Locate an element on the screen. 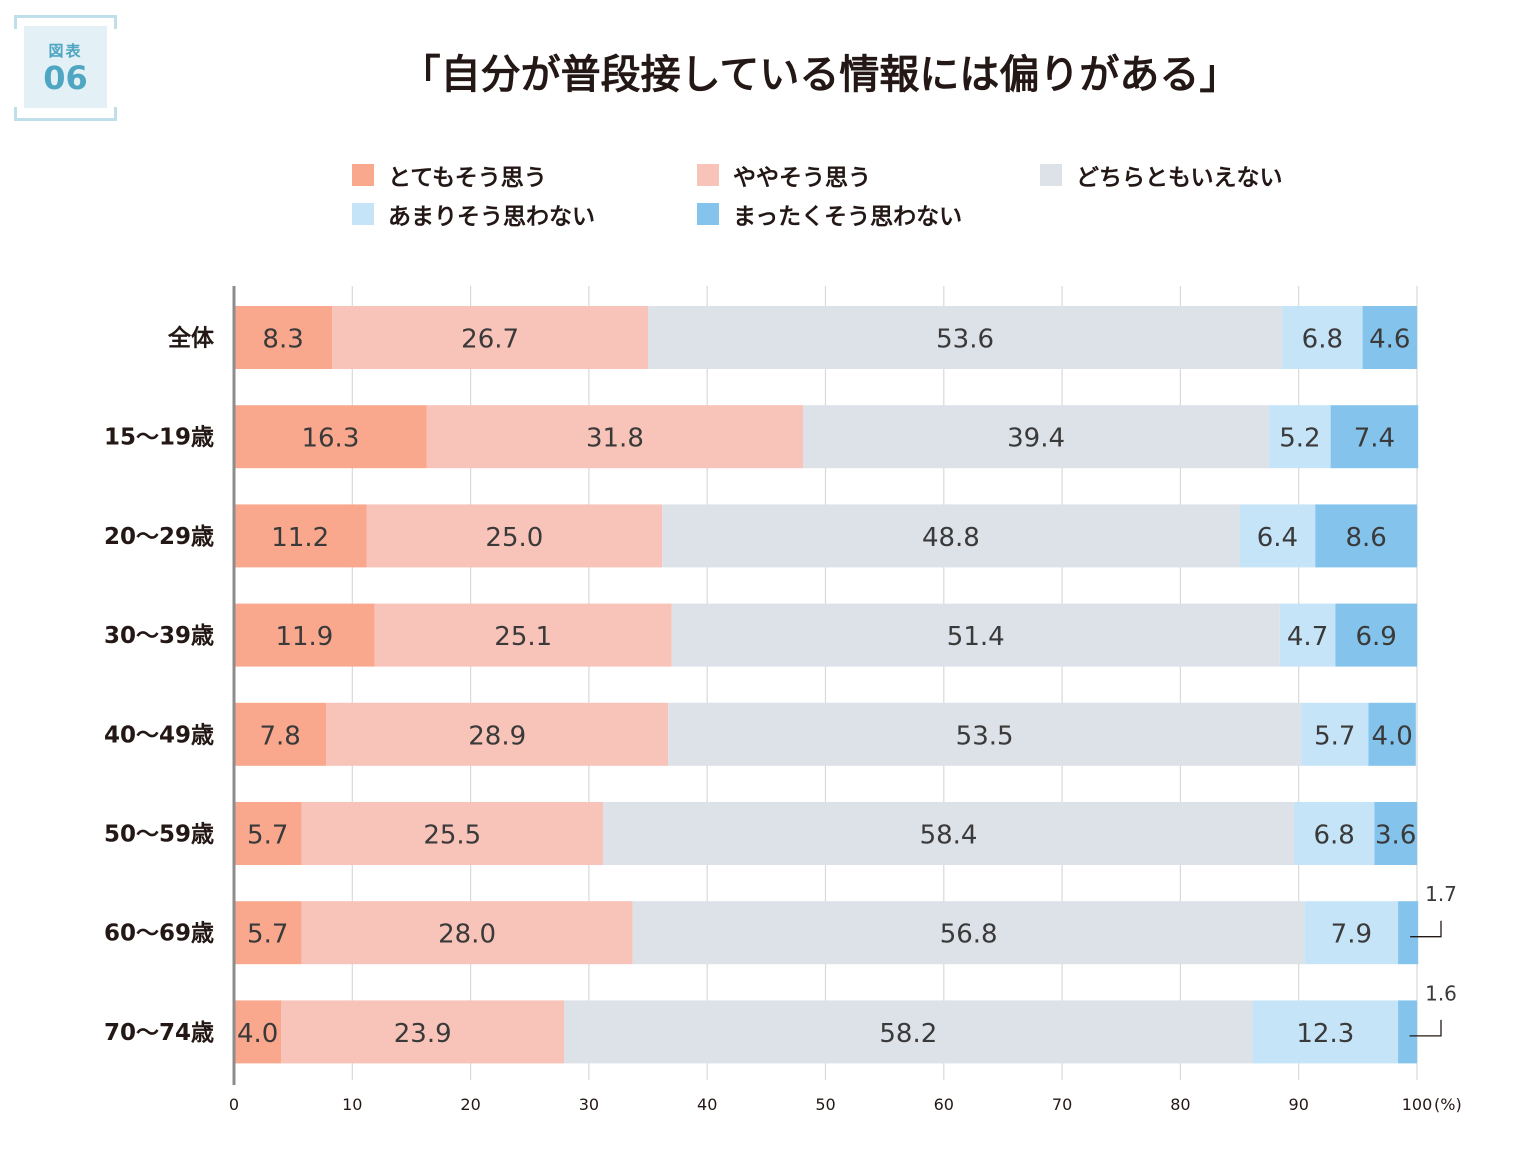 The width and height of the screenshot is (1540, 1155). legend-label: どちらともいえない is located at coordinates (1179, 178).